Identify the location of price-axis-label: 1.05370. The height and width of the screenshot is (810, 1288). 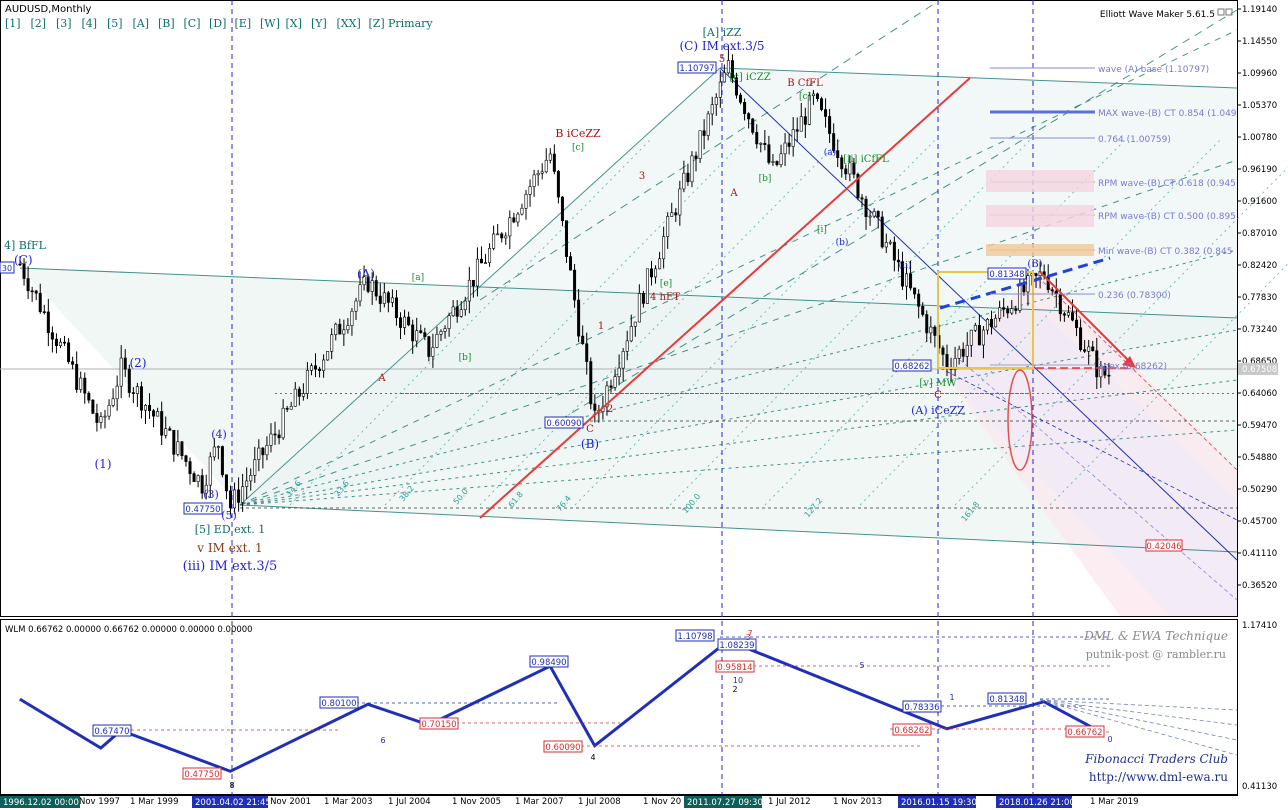
(1259, 106).